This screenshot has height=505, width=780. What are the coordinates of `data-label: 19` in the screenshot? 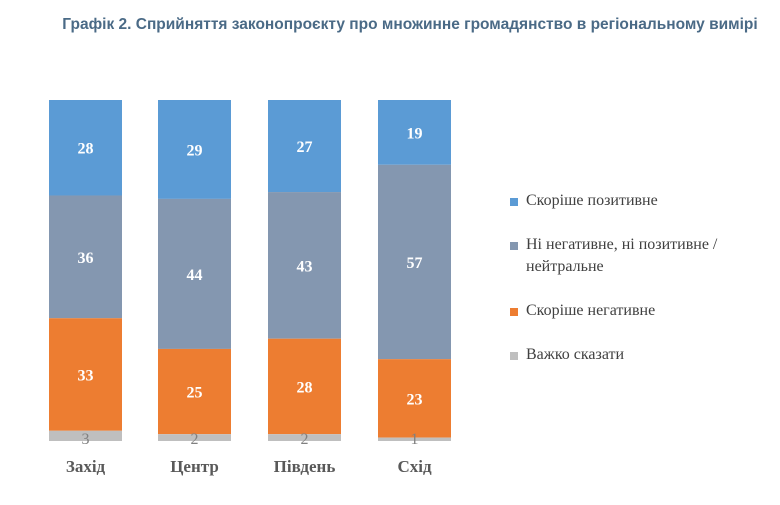 It's located at (415, 133).